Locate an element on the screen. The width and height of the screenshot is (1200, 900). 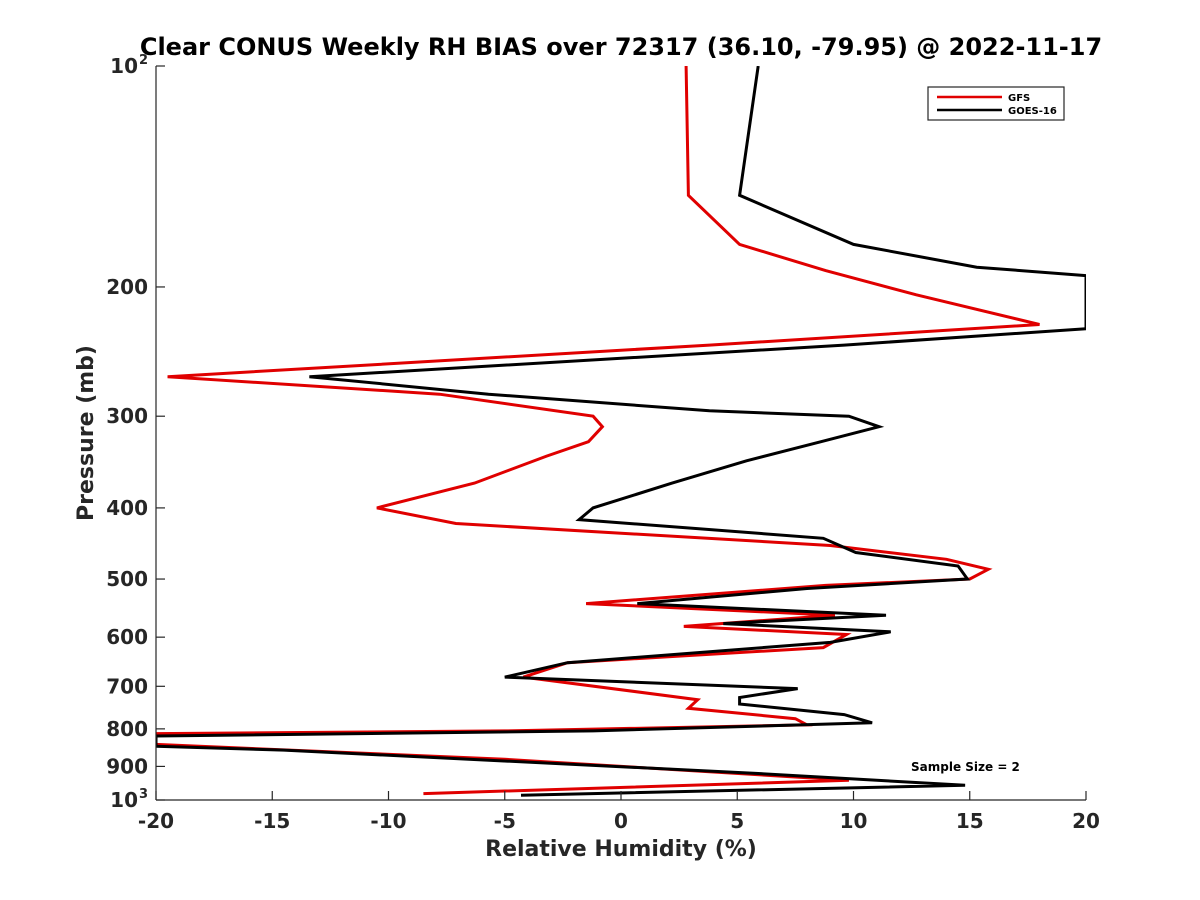
sample-size-annotation: Sample Size = 2 is located at coordinates (965, 767).